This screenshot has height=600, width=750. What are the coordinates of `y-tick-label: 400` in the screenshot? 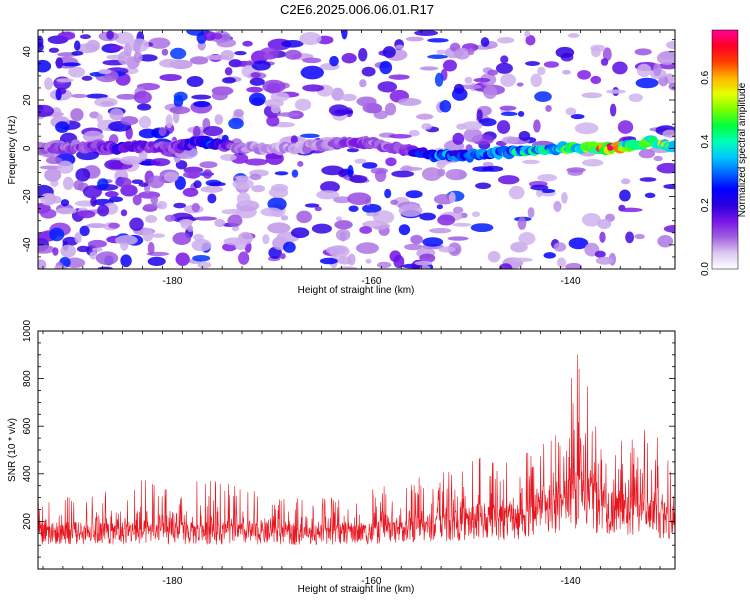 It's located at (27, 473).